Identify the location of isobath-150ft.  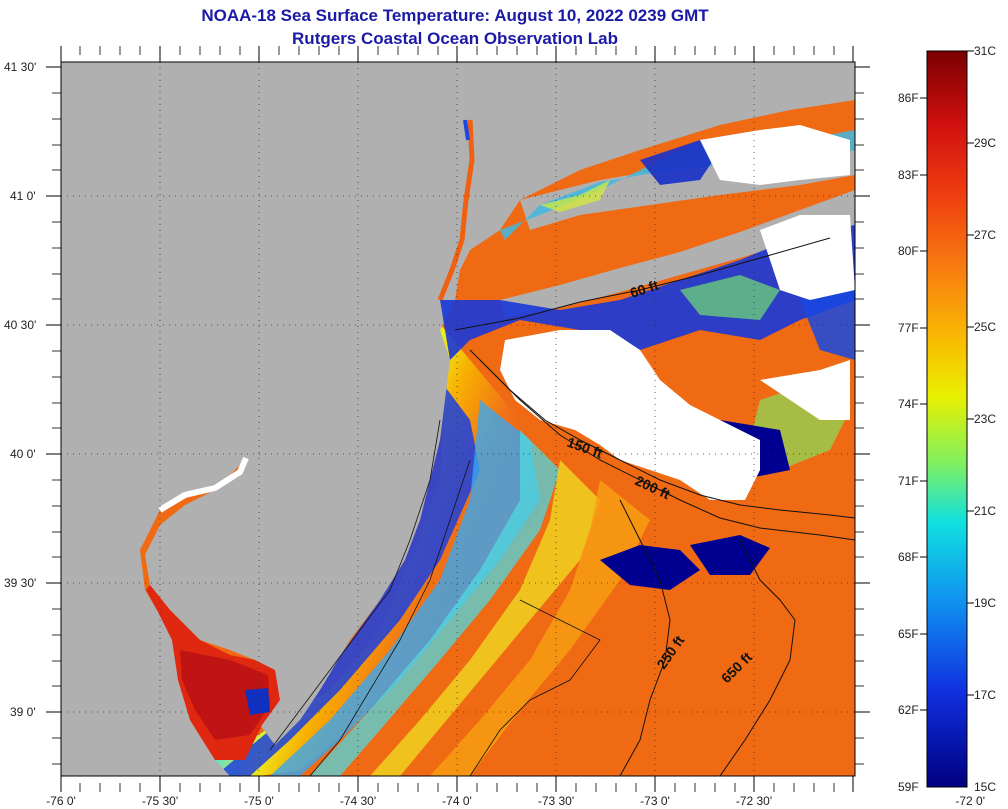
(662, 434).